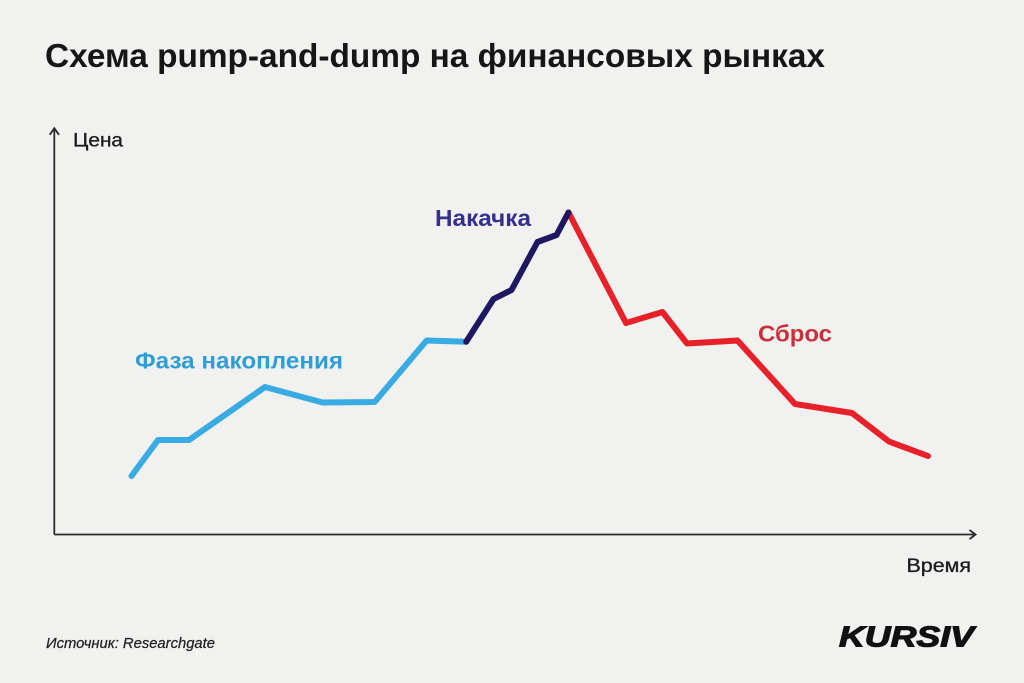  Describe the element at coordinates (908, 638) in the screenshot. I see `svg-text: KURSIV` at that location.